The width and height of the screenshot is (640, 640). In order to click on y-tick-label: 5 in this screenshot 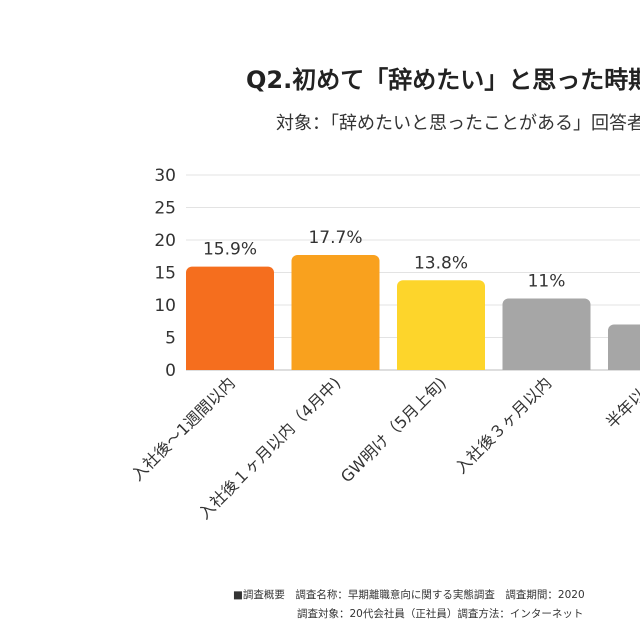, I will do `click(170, 339)`.